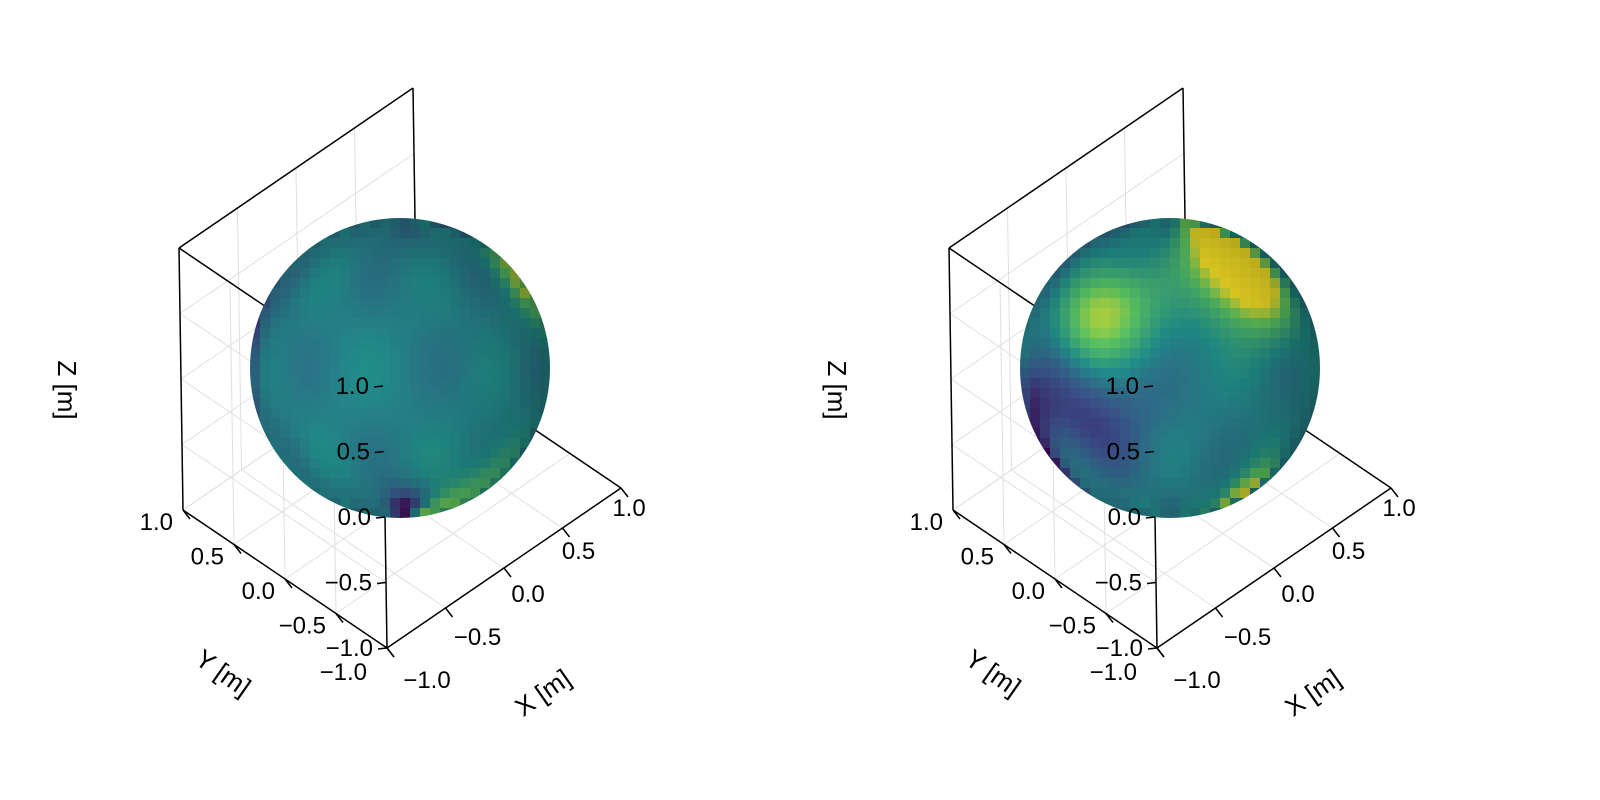  What do you see at coordinates (527, 594) in the screenshot?
I see `x-tick-label: 0.0` at bounding box center [527, 594].